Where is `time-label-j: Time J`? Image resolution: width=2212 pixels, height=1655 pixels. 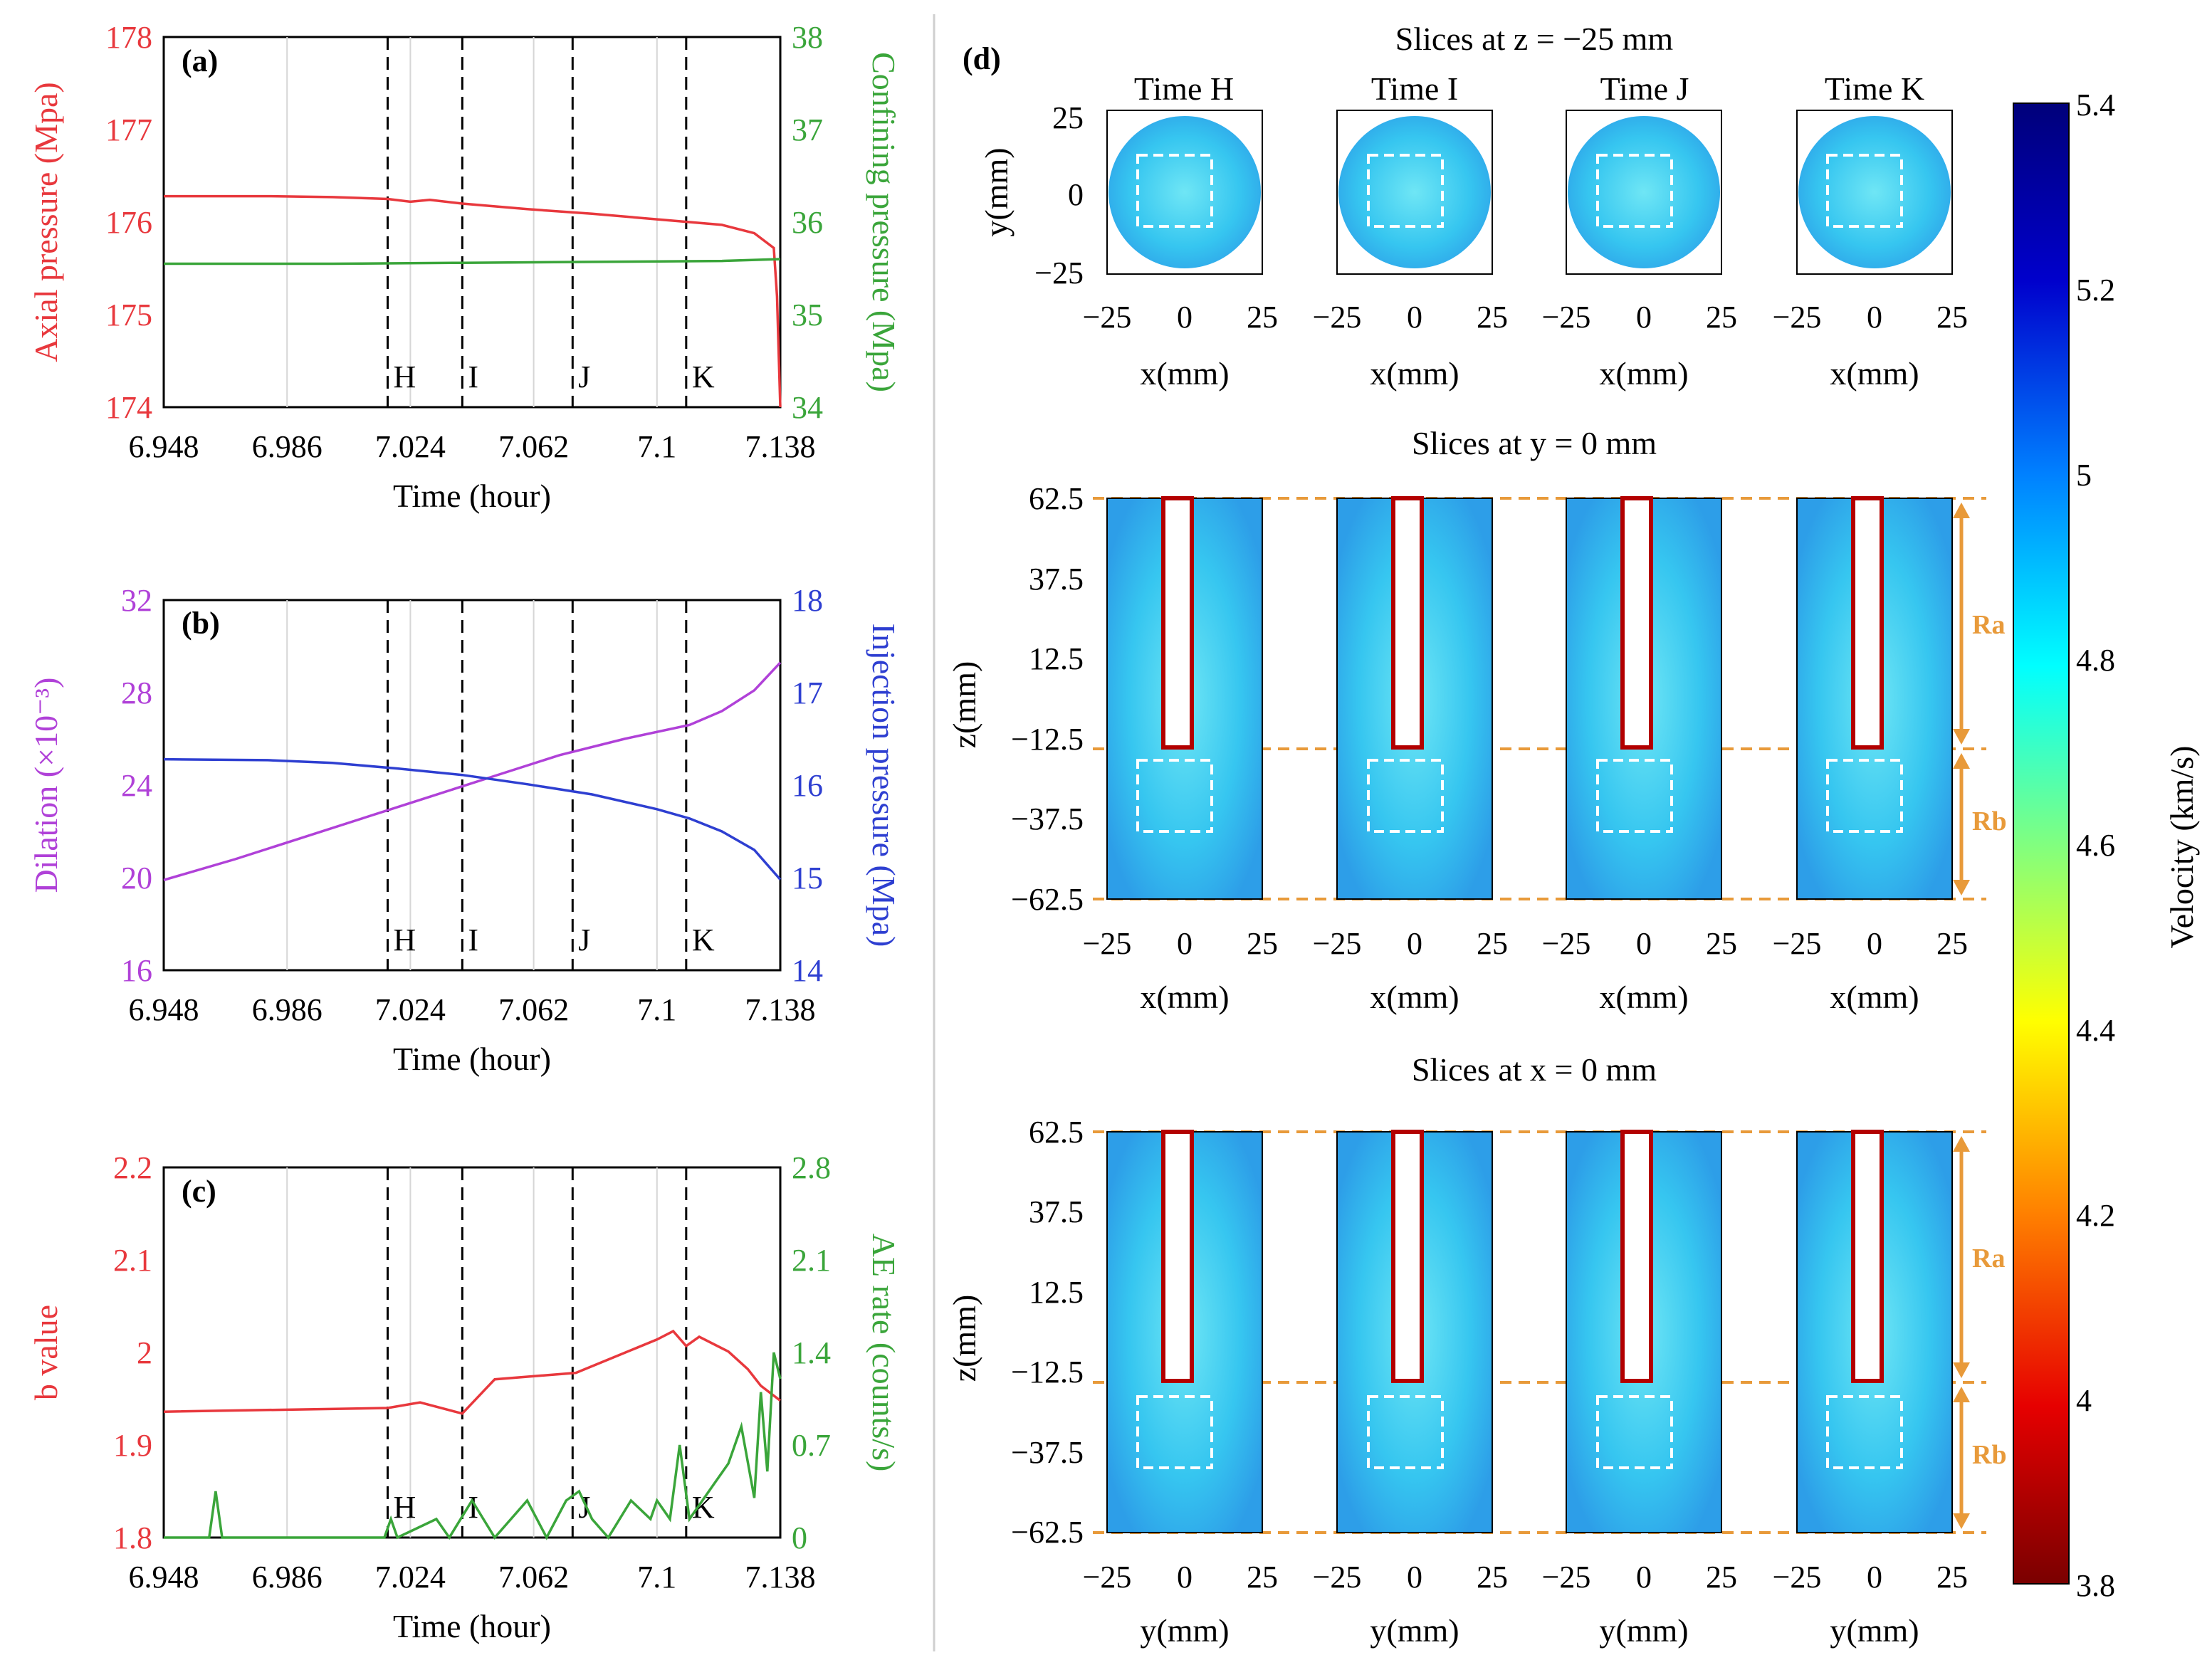 time-label-j: Time J is located at coordinates (1644, 88).